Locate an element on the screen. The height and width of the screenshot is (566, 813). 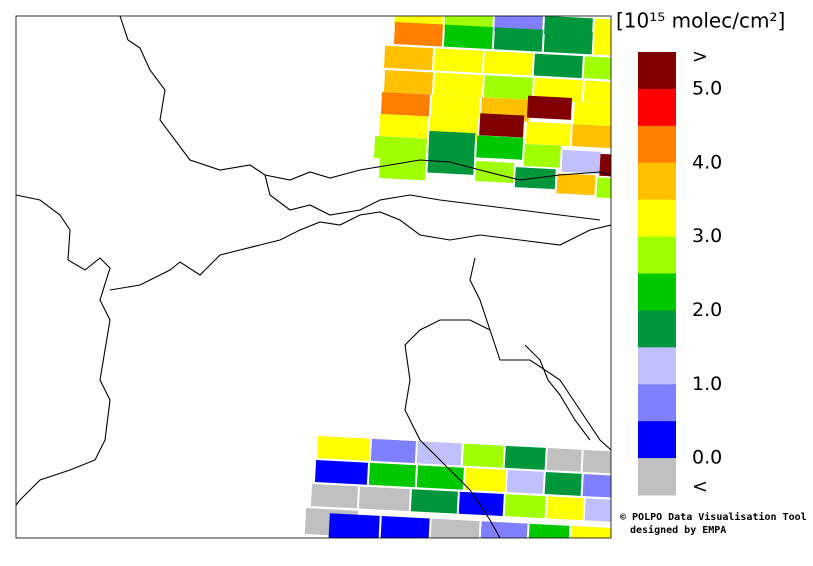
legend-unit: [10¹⁵ molec/cm²] is located at coordinates (700, 21).